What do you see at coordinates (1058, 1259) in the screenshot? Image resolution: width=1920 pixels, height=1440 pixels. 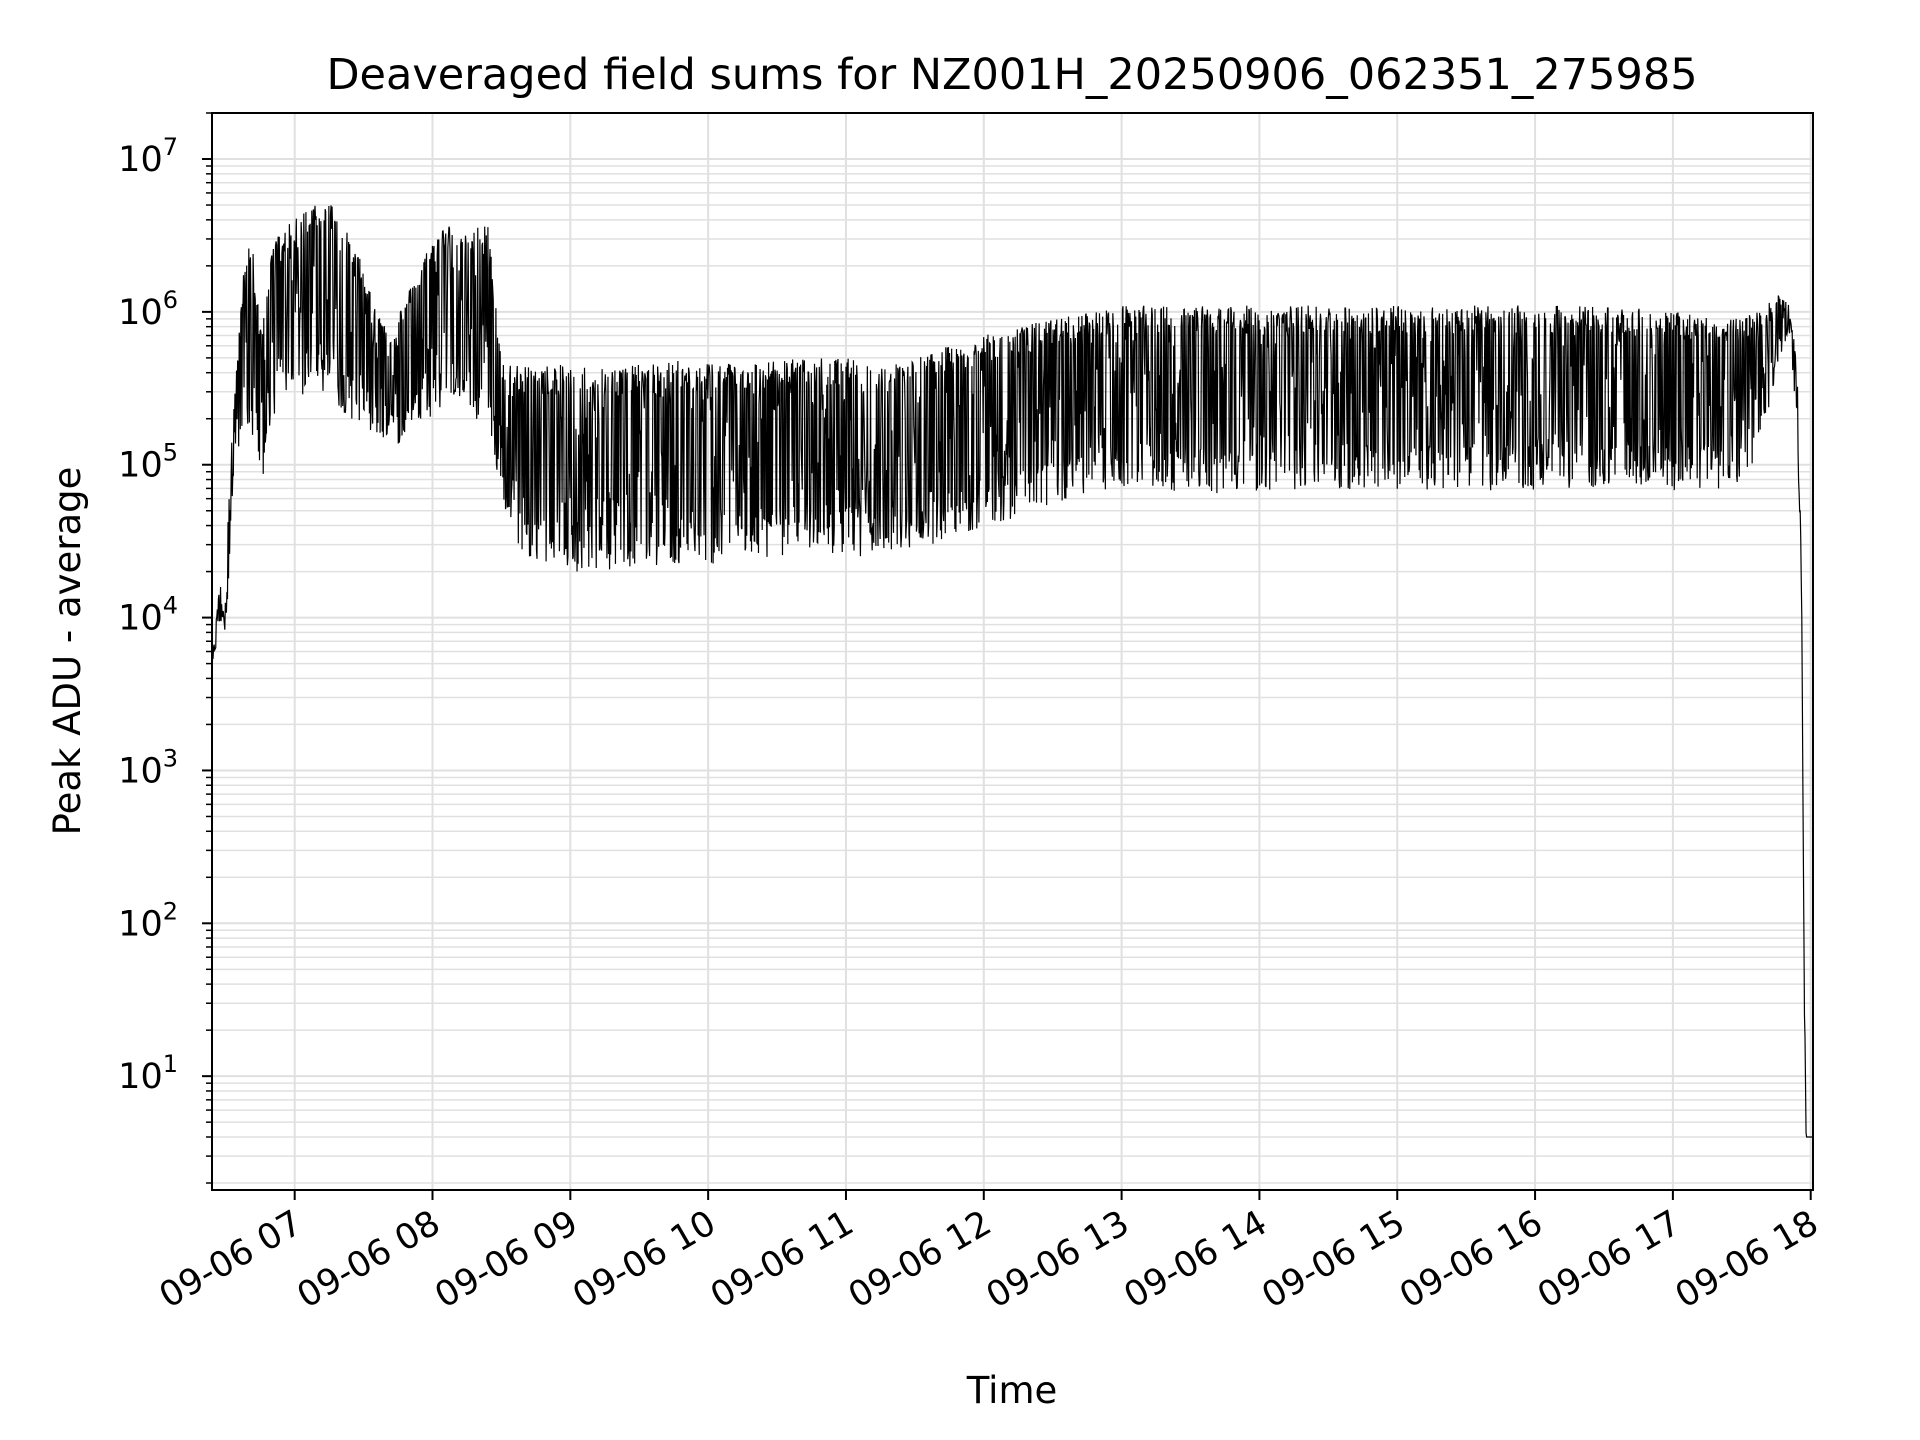 I see `x-tick-label: 09-06 13` at bounding box center [1058, 1259].